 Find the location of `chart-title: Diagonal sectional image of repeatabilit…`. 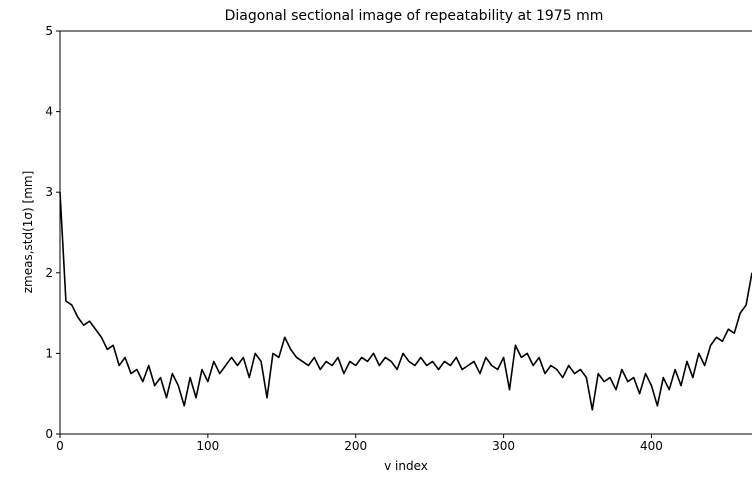

chart-title: Diagonal sectional image of repeatabilit… is located at coordinates (414, 16).